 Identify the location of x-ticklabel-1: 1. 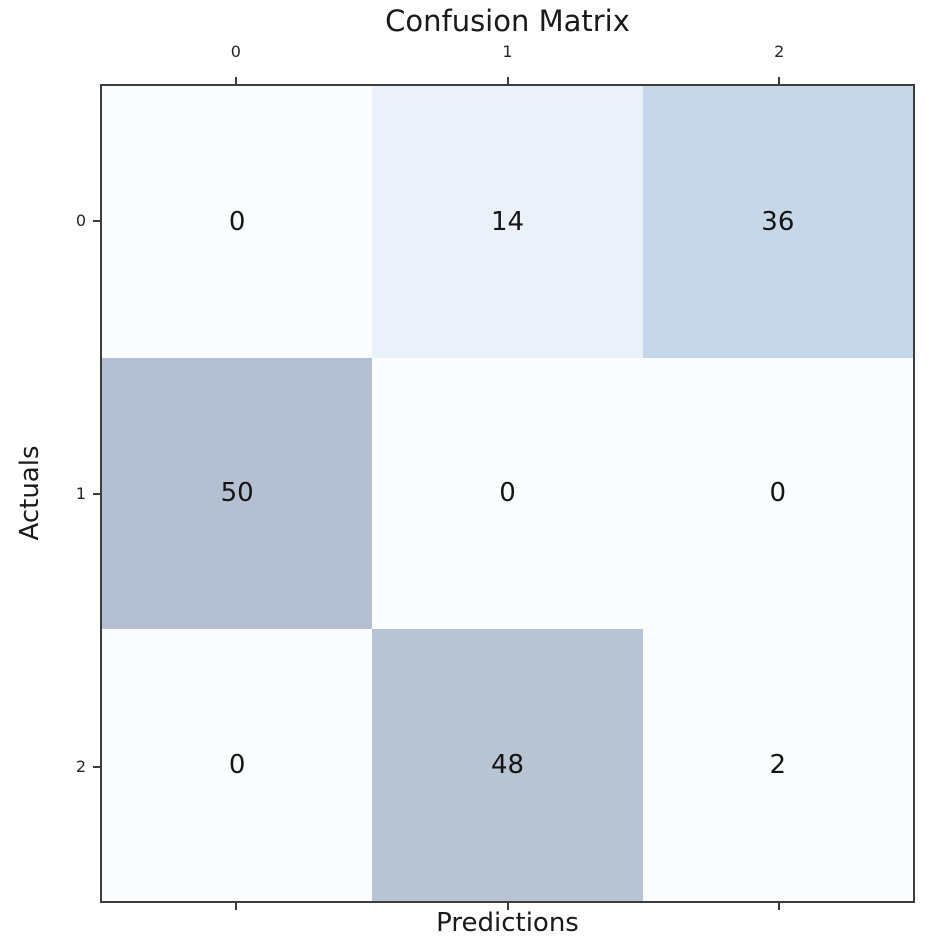
(507, 51).